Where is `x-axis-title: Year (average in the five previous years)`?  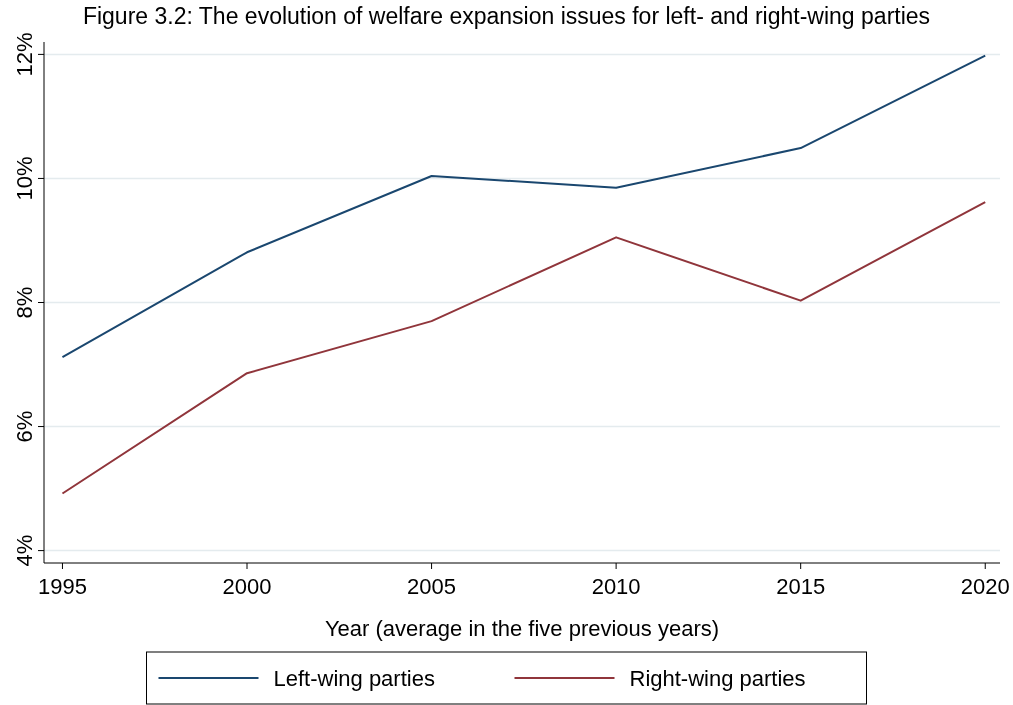
x-axis-title: Year (average in the five previous years) is located at coordinates (522, 628).